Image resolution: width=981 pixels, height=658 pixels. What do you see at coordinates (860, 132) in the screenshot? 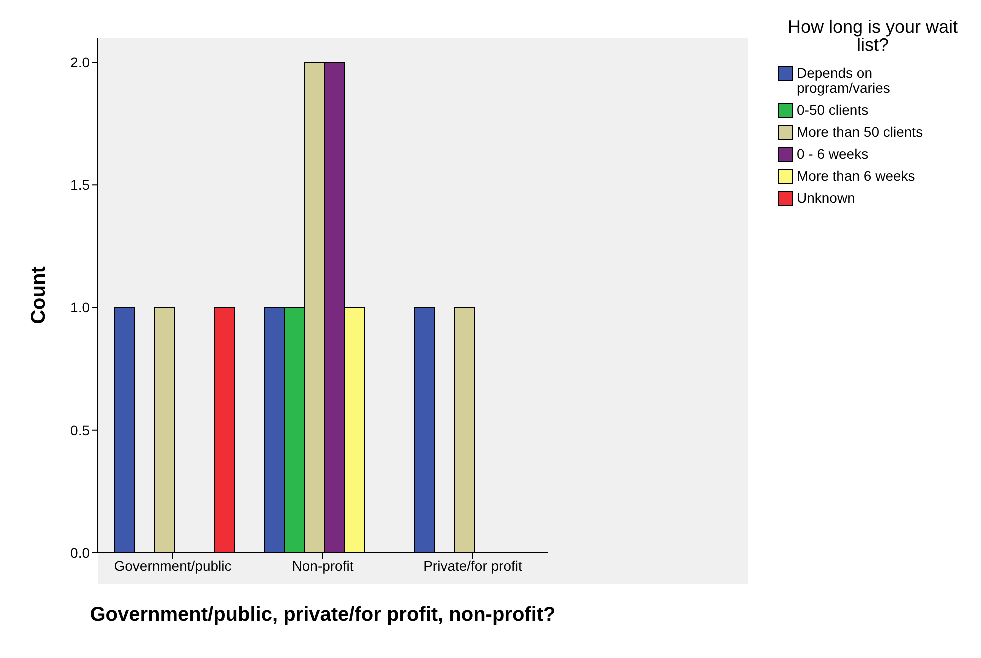
I see `legend-label: More than 50 clients` at bounding box center [860, 132].